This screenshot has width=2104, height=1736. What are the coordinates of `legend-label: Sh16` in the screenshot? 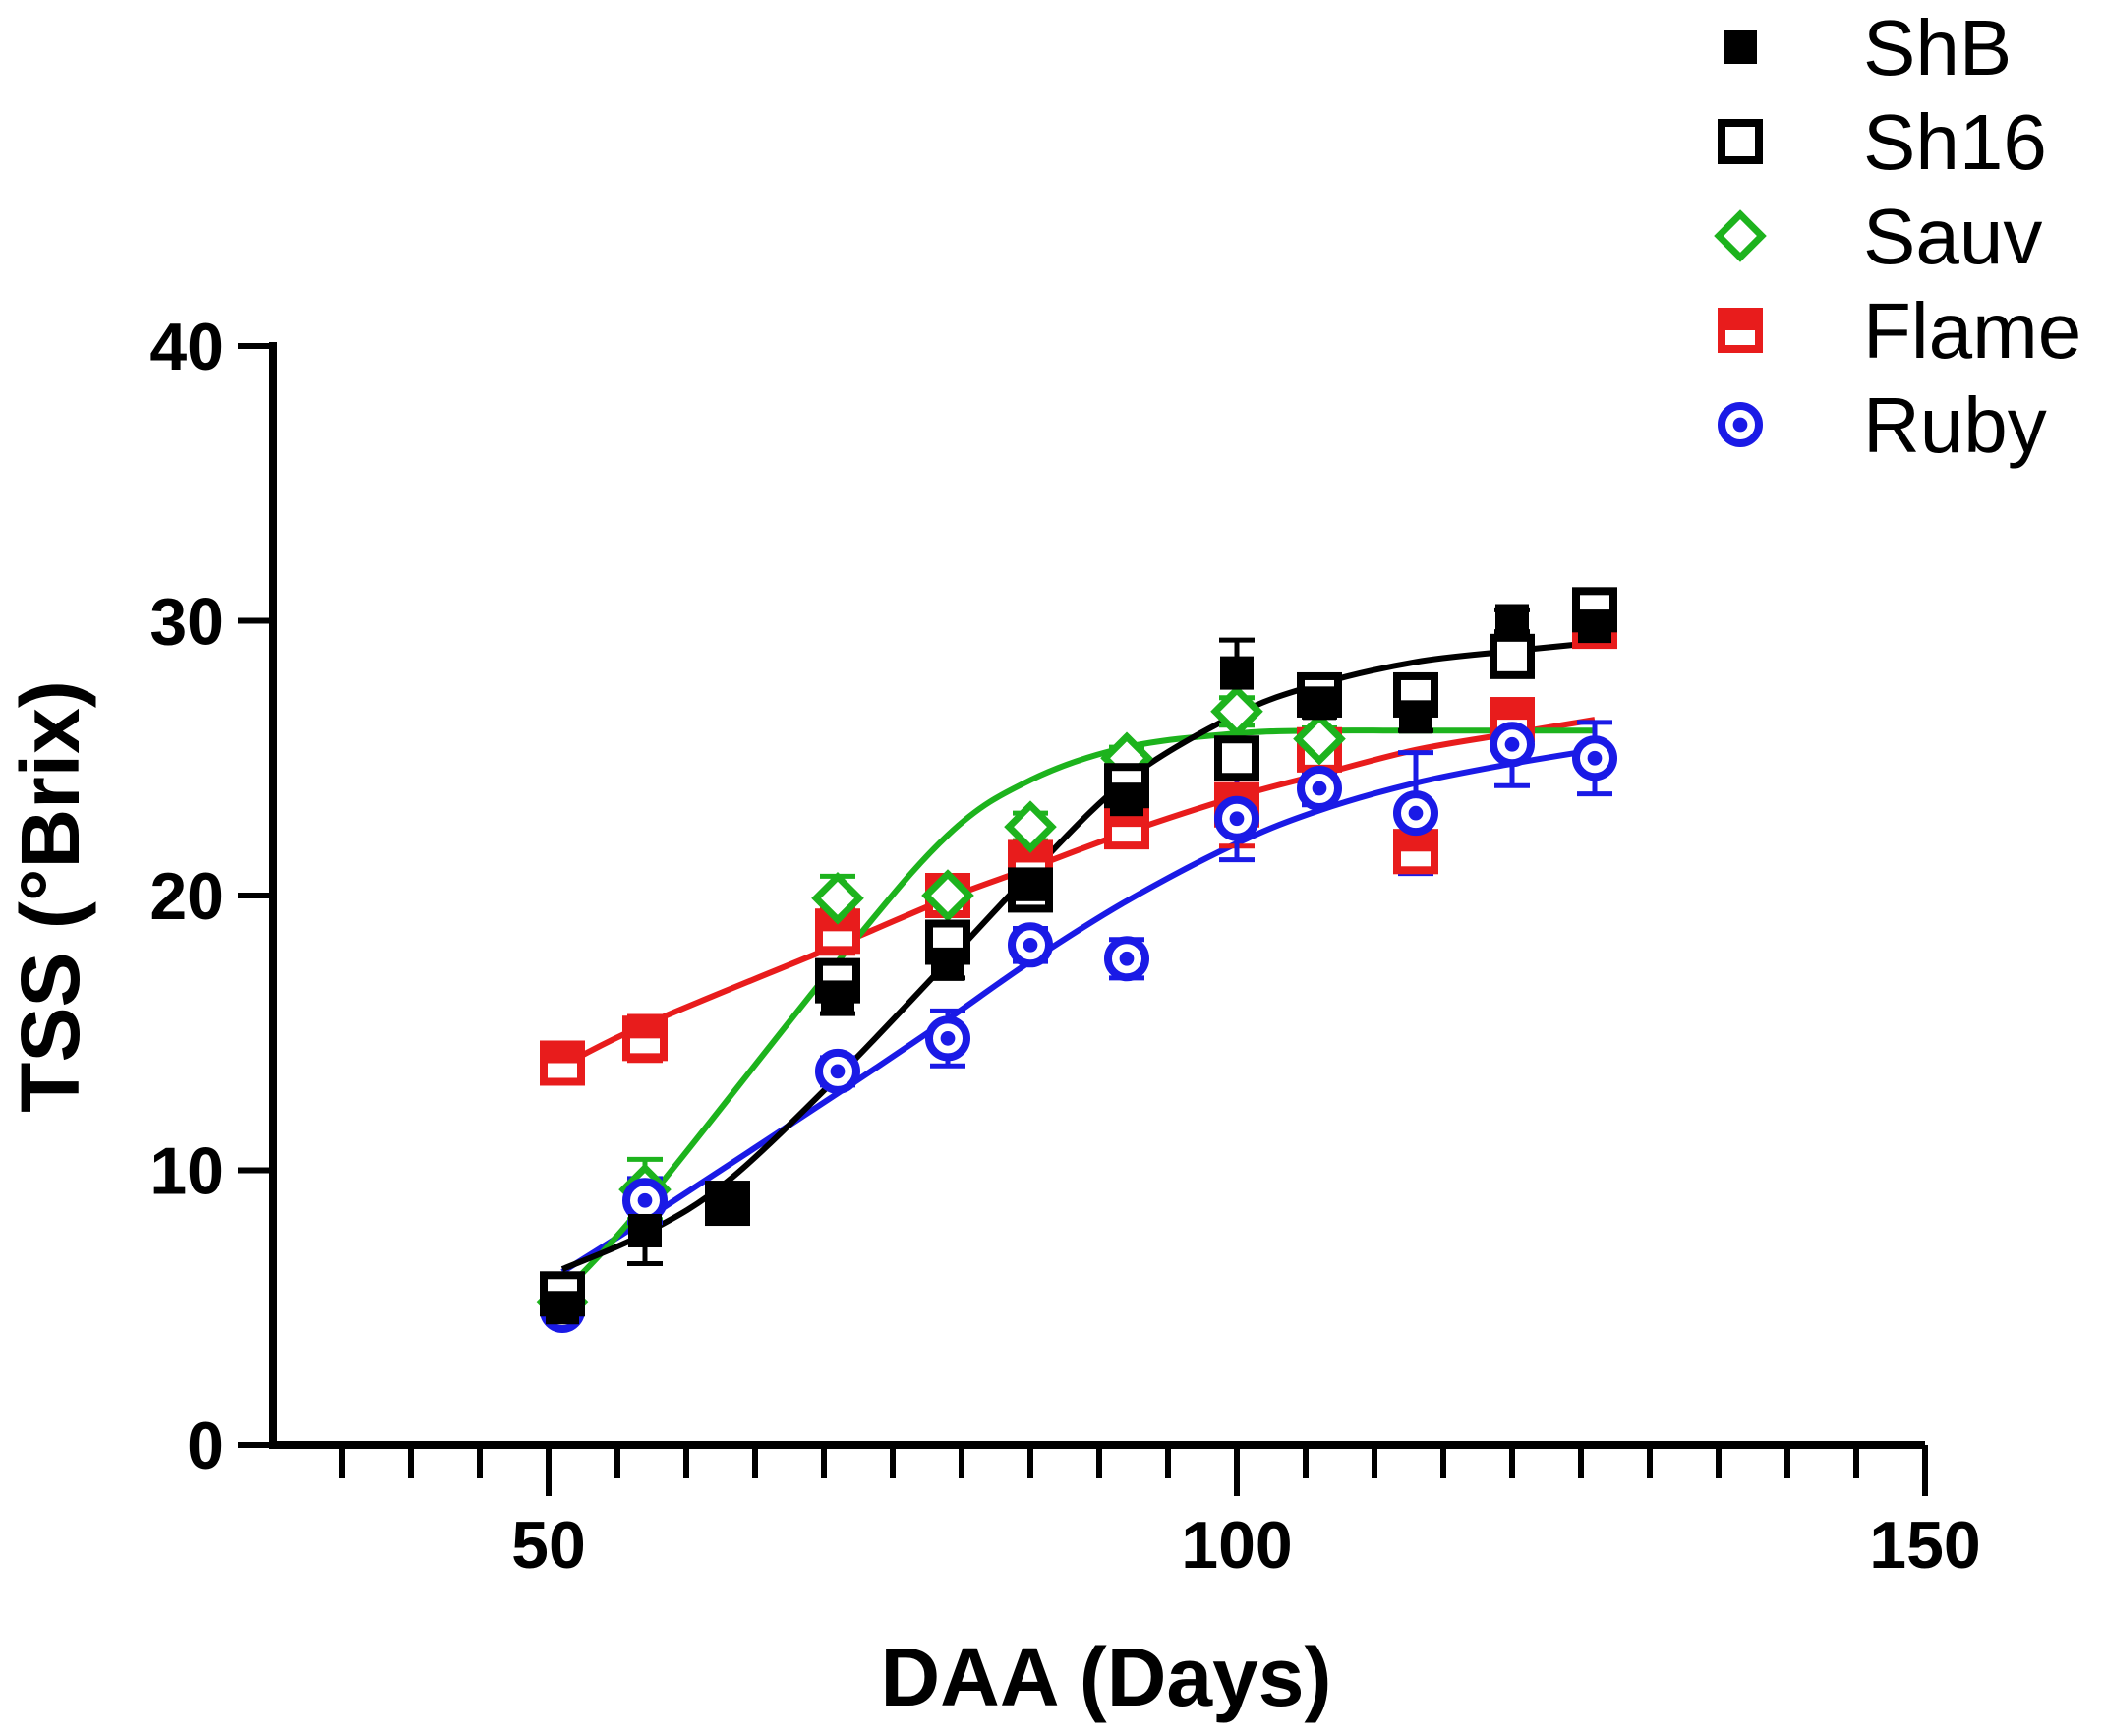 It's located at (1955, 142).